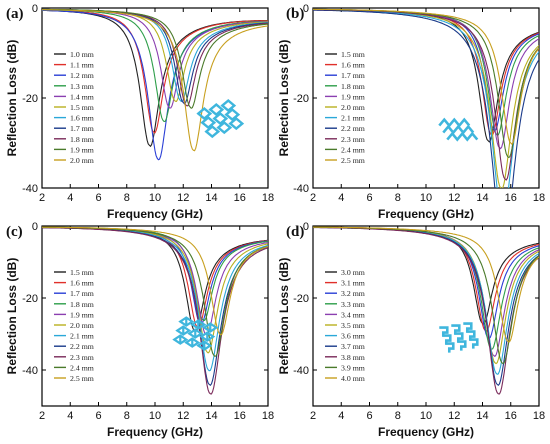 The height and width of the screenshot is (444, 550). I want to click on legend-entry: 2.1 mm, so click(82, 336).